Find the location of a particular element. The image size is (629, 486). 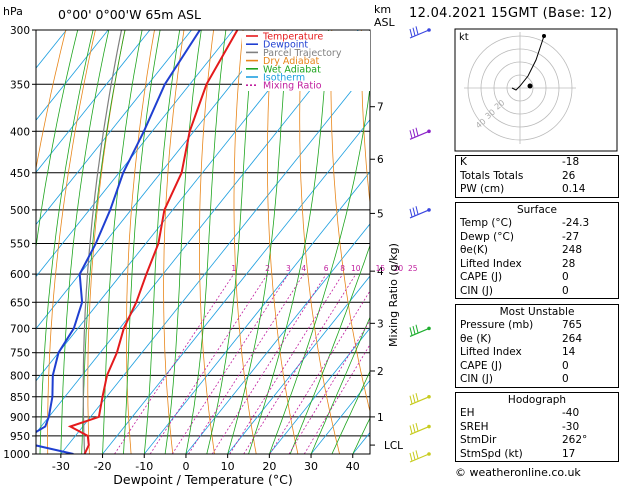

hodograph-top-point is located at coordinates (544, 36).